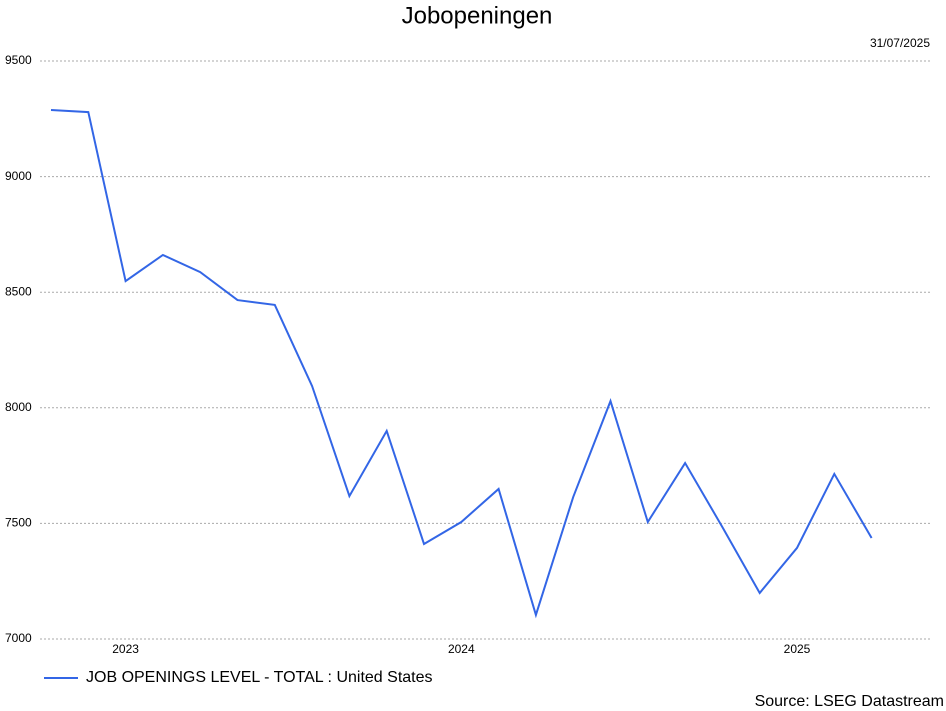 This screenshot has width=946, height=711. I want to click on y-tick-label: 9500, so click(18, 60).